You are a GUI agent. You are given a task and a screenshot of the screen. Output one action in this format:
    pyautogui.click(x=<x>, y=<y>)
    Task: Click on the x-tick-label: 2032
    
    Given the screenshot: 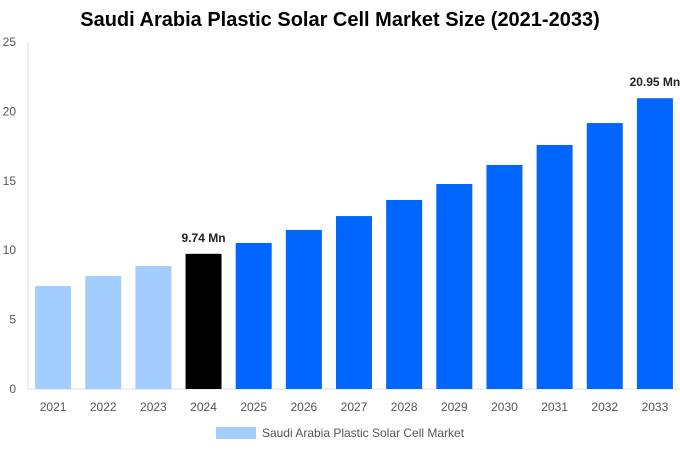 What is the action you would take?
    pyautogui.click(x=604, y=407)
    